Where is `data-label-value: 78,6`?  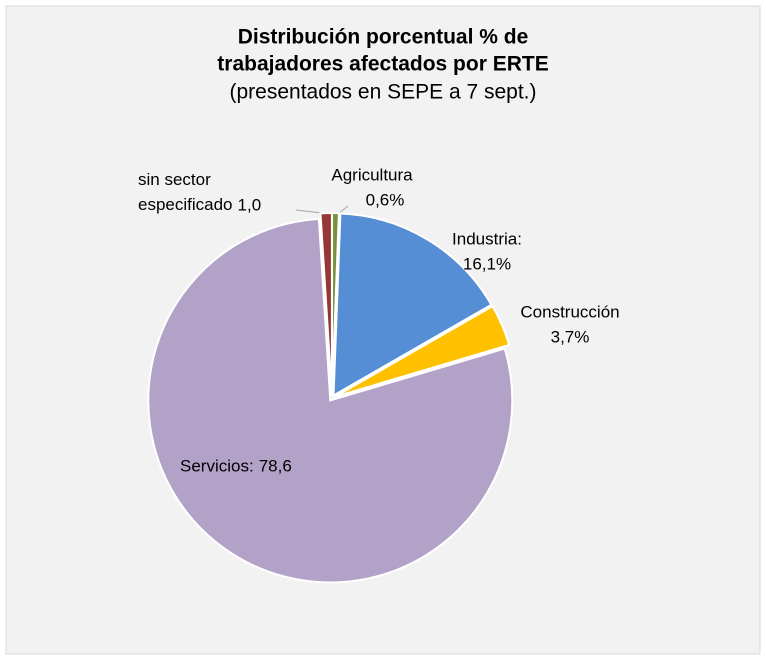
data-label-value: 78,6 is located at coordinates (275, 465).